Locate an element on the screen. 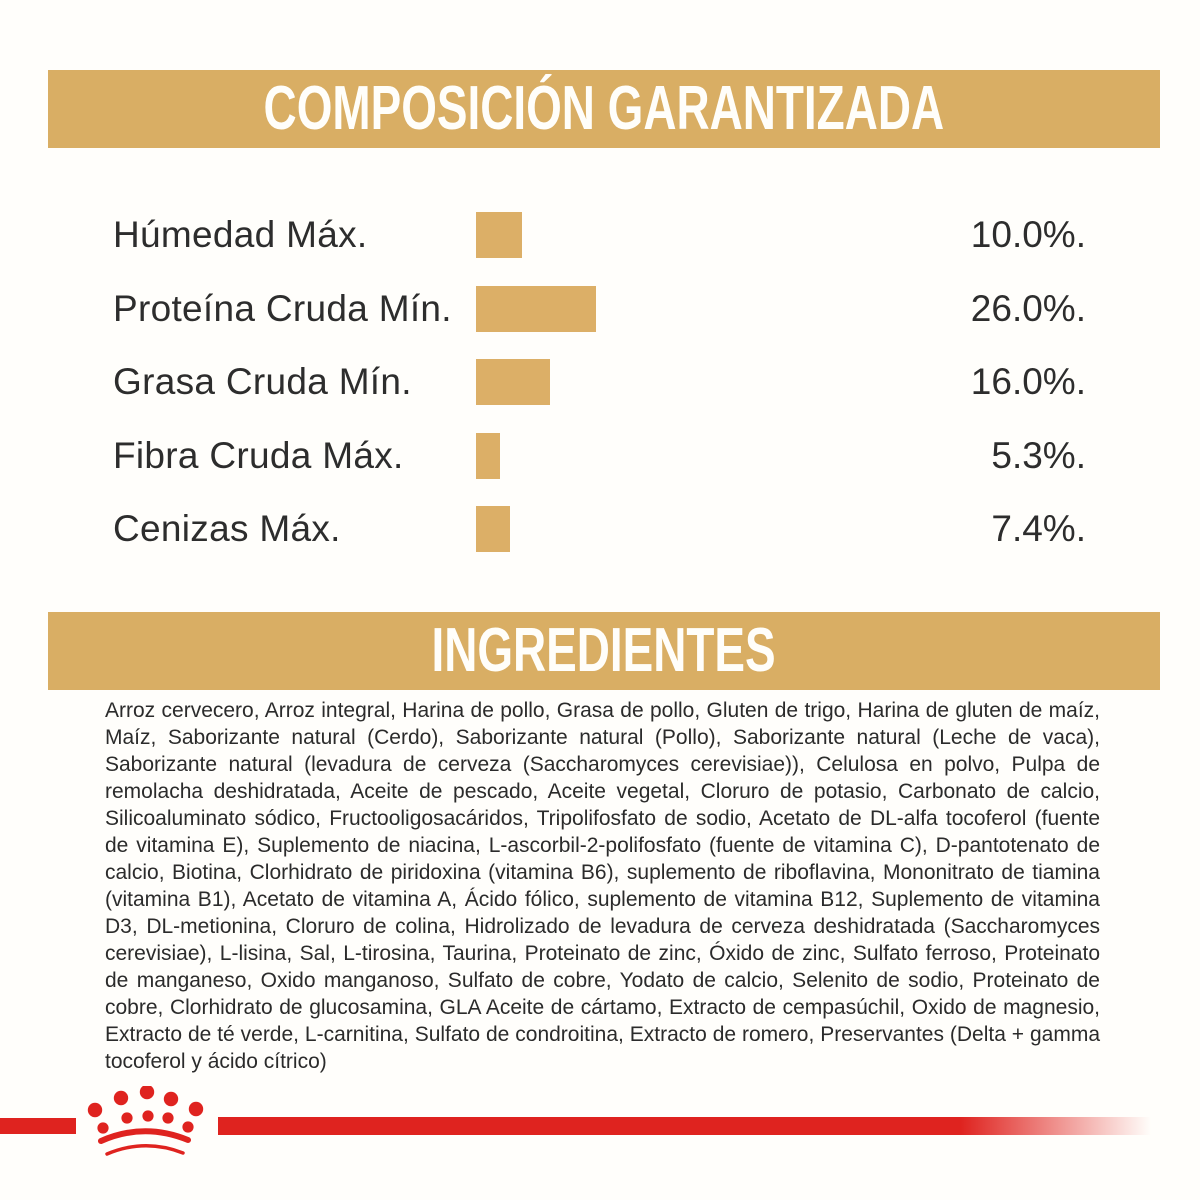  nutrient-value: 10.0%. is located at coordinates (1028, 234).